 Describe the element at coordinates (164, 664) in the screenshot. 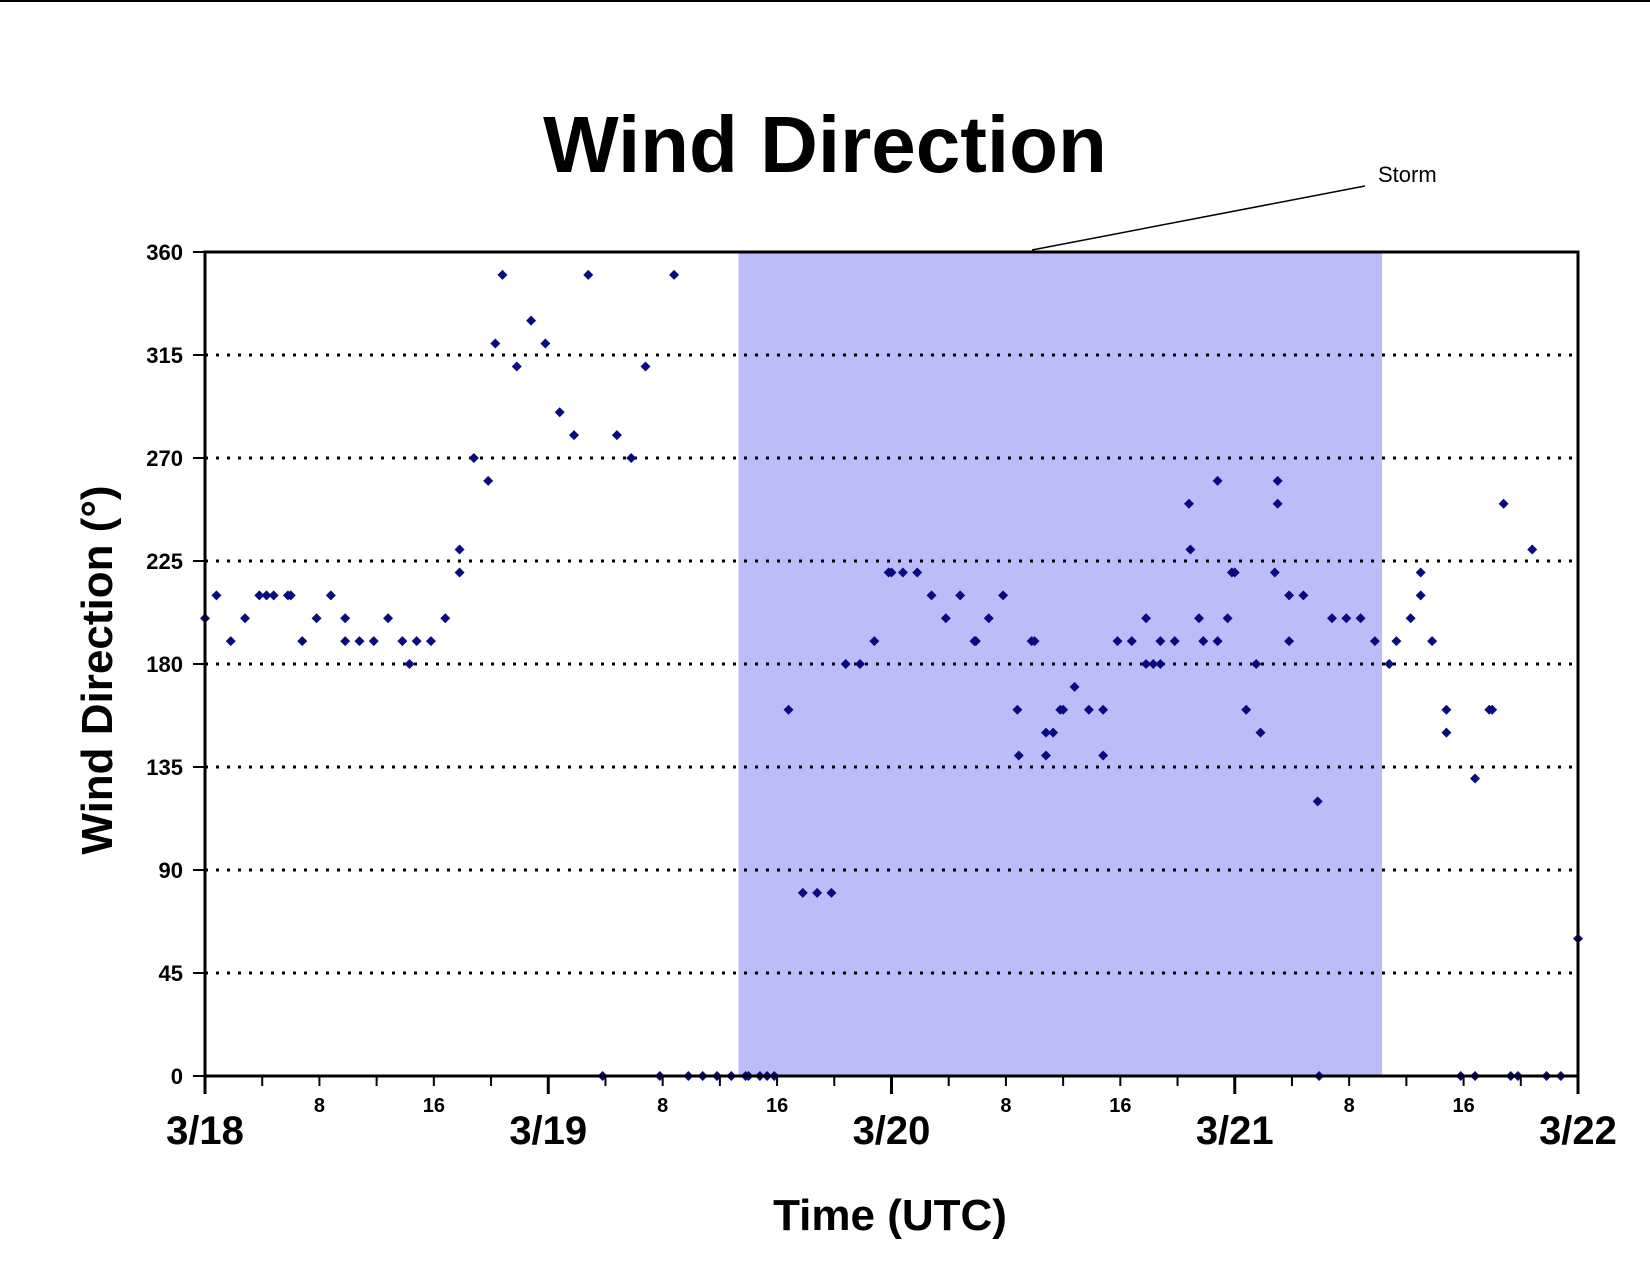

I see `y-tick-label: 180` at that location.